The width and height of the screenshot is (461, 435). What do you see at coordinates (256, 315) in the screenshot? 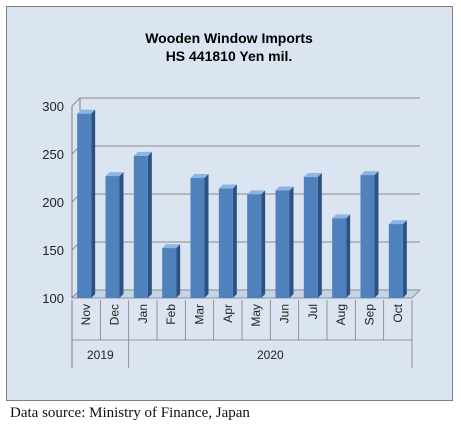
I see `x-tick-label: May` at bounding box center [256, 315].